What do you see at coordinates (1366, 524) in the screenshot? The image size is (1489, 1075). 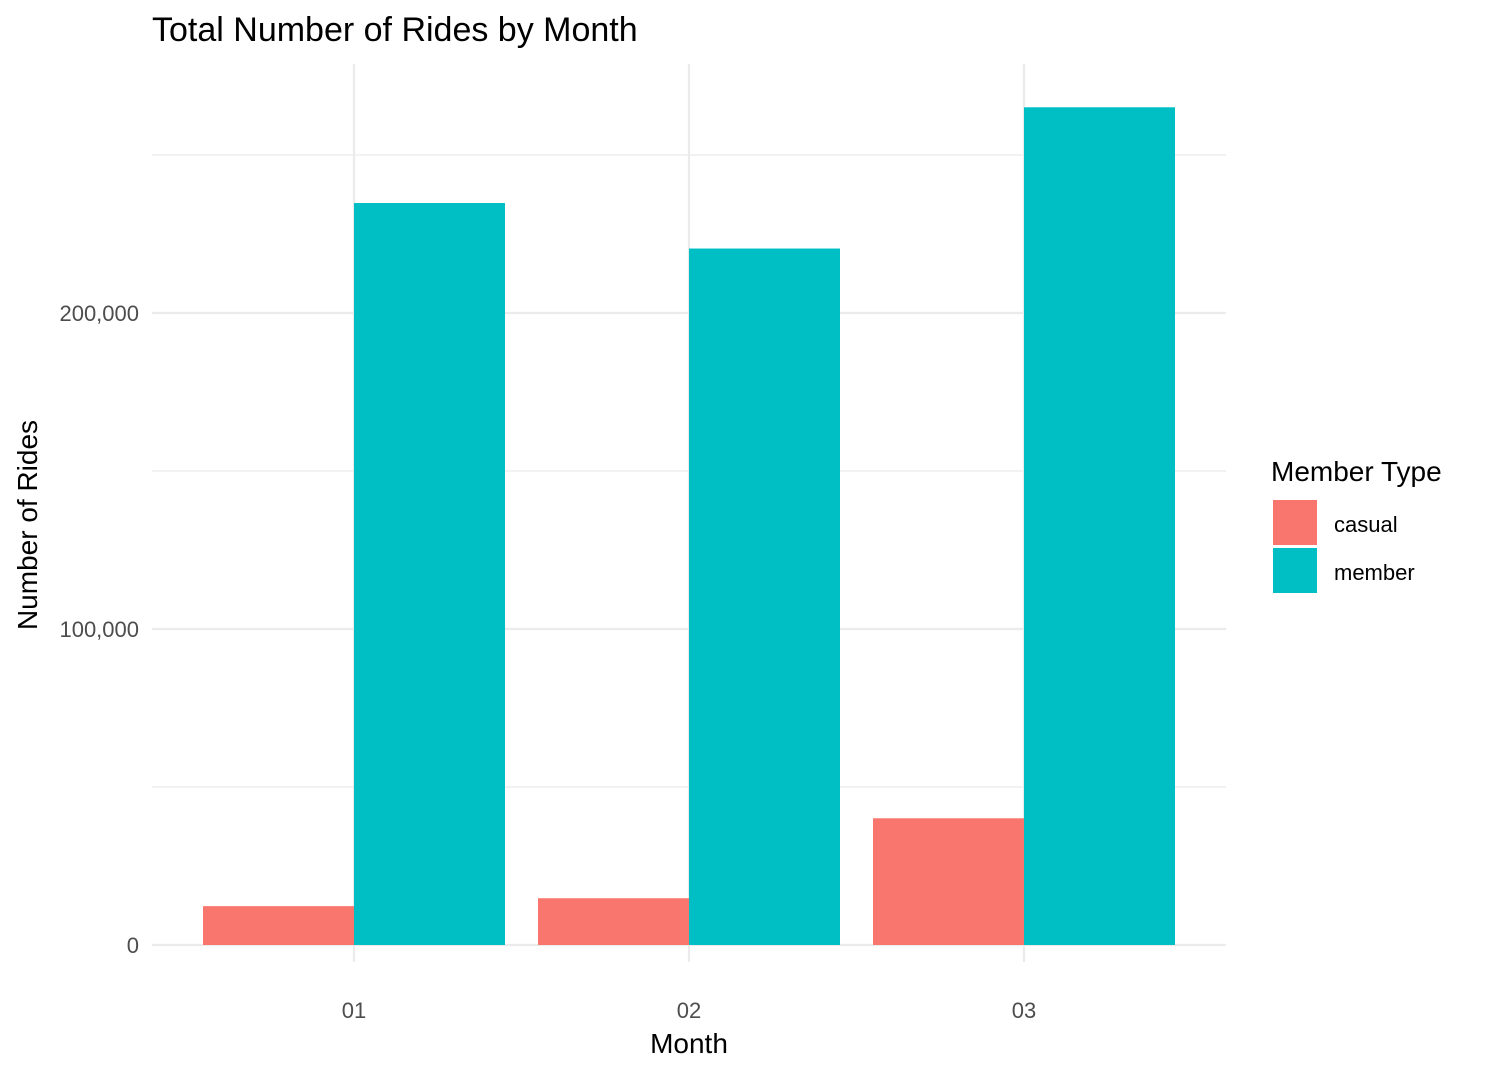 I see `legend-label-casual: casual` at bounding box center [1366, 524].